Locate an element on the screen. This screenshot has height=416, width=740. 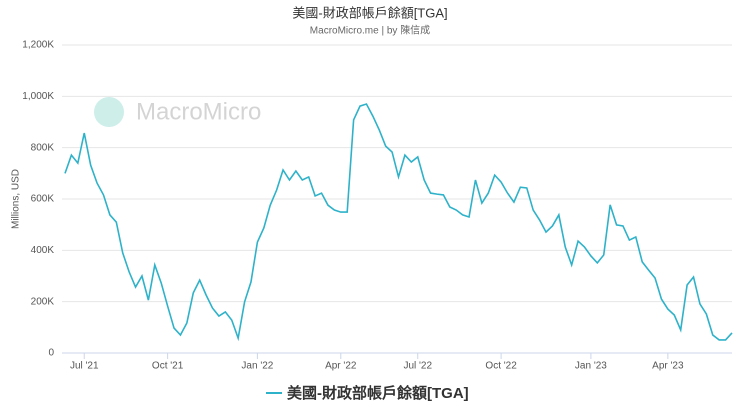
x-tick-label: Jul '21 is located at coordinates (84, 366).